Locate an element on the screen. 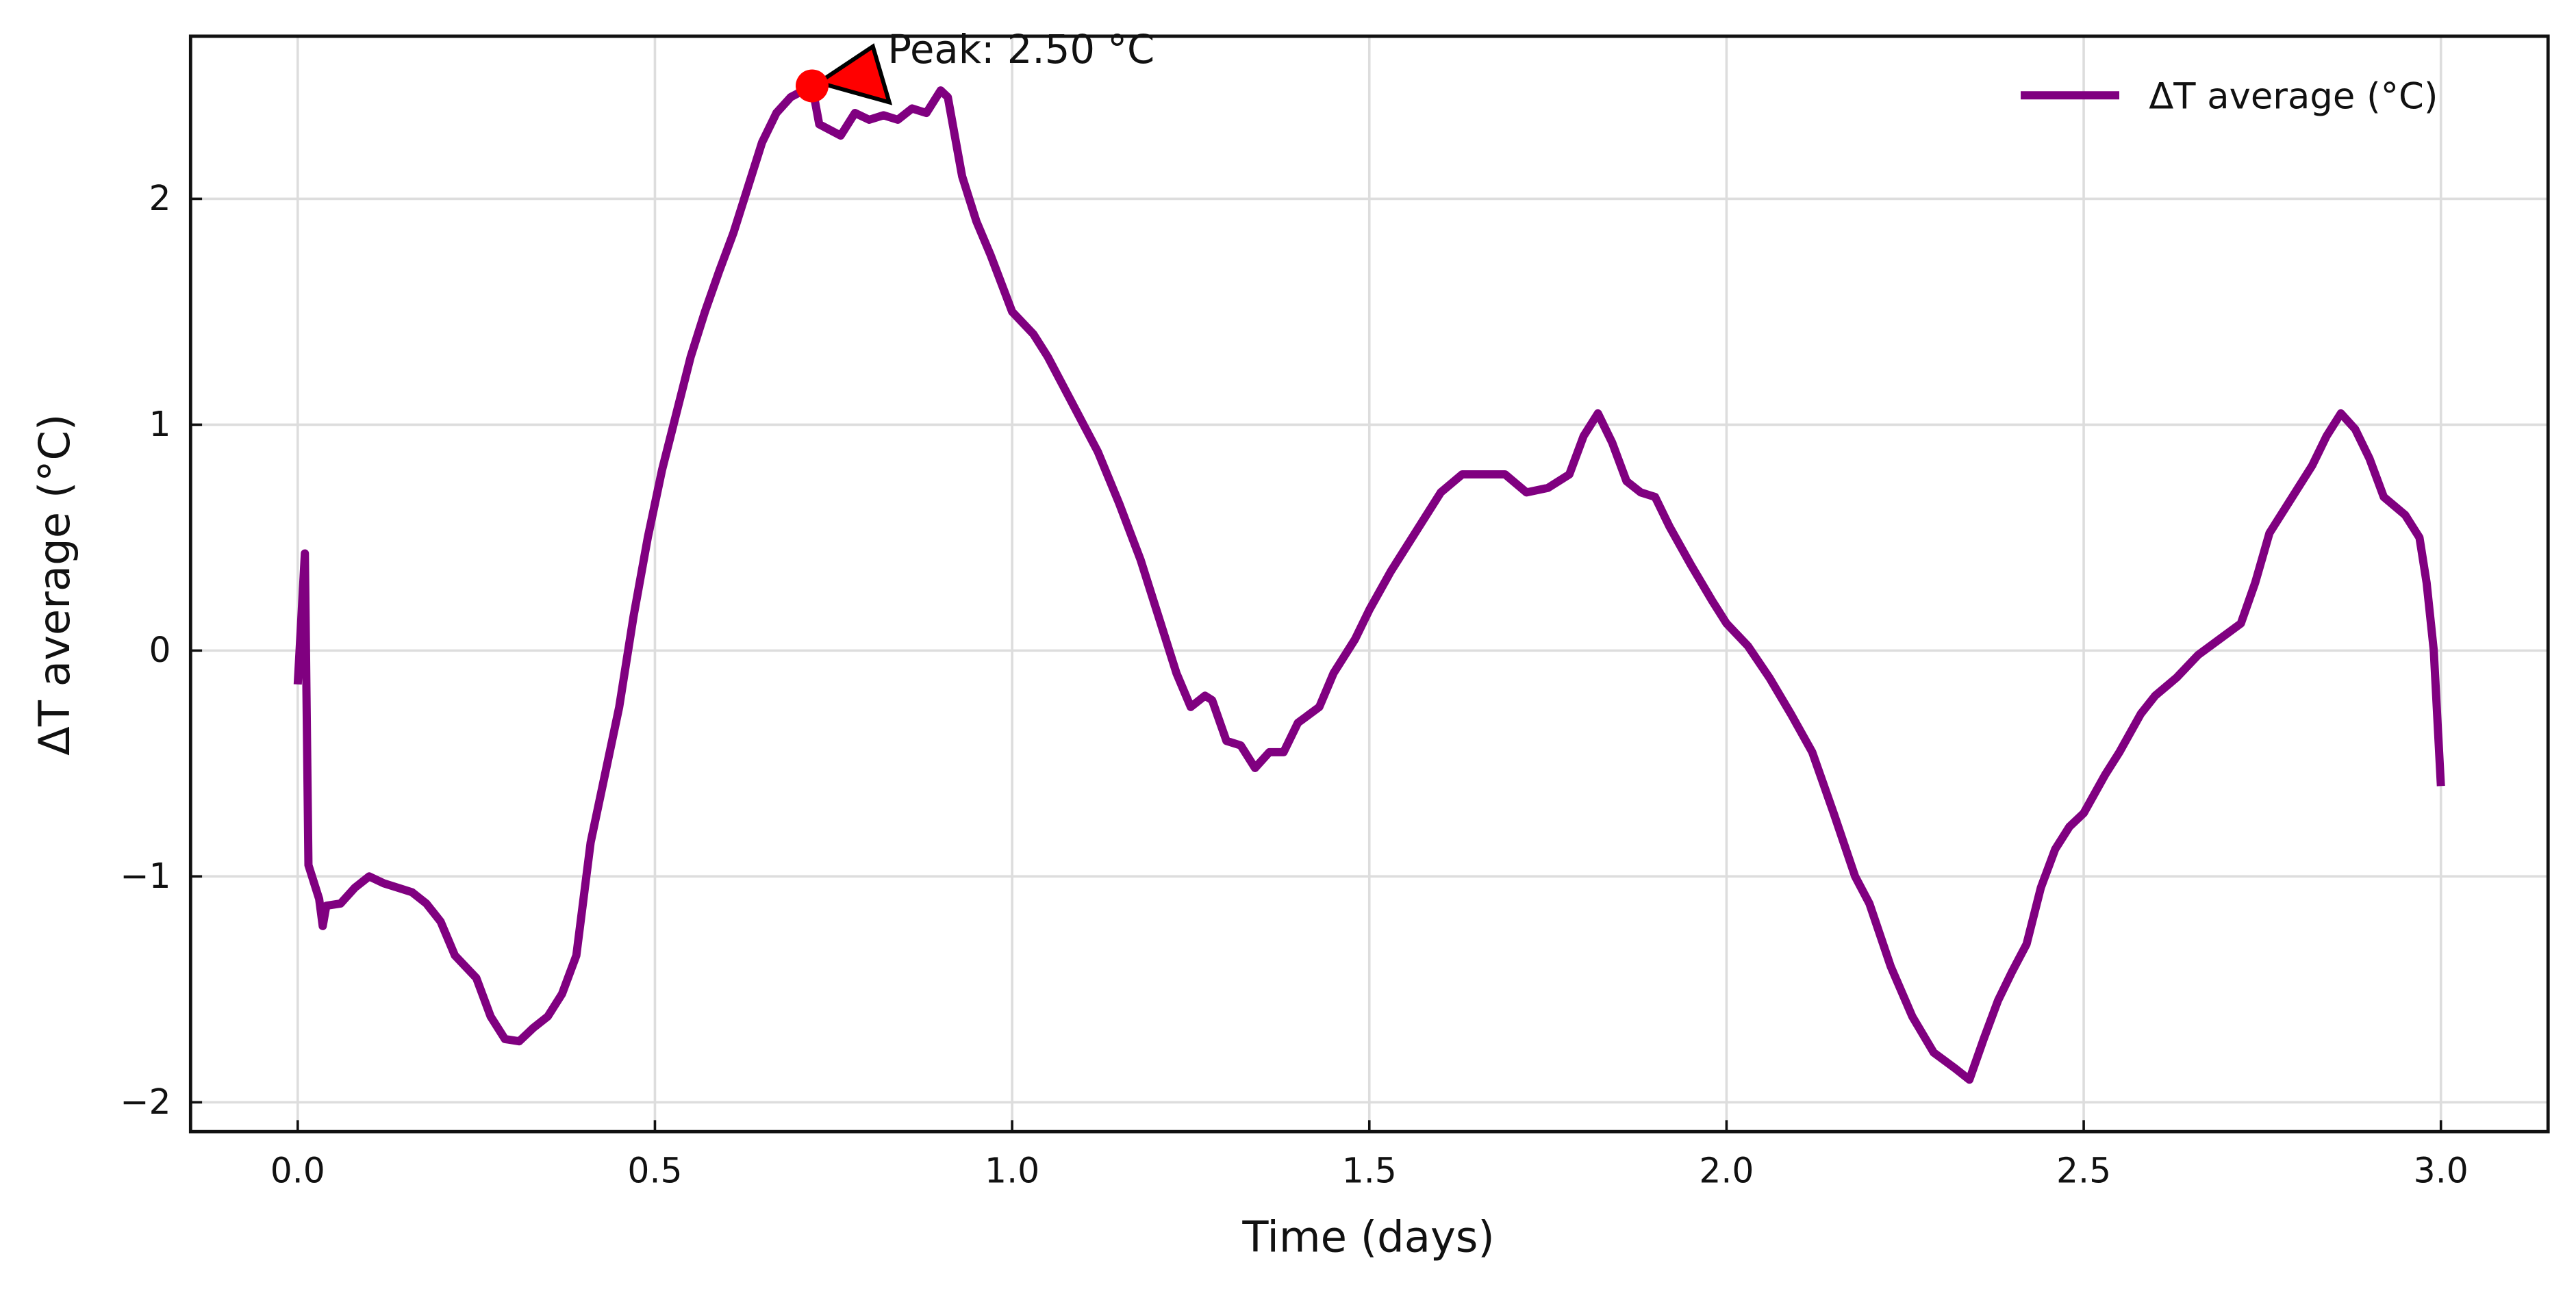 This screenshot has height=1291, width=2576. x-tick-label: 1.5 is located at coordinates (1369, 1171).